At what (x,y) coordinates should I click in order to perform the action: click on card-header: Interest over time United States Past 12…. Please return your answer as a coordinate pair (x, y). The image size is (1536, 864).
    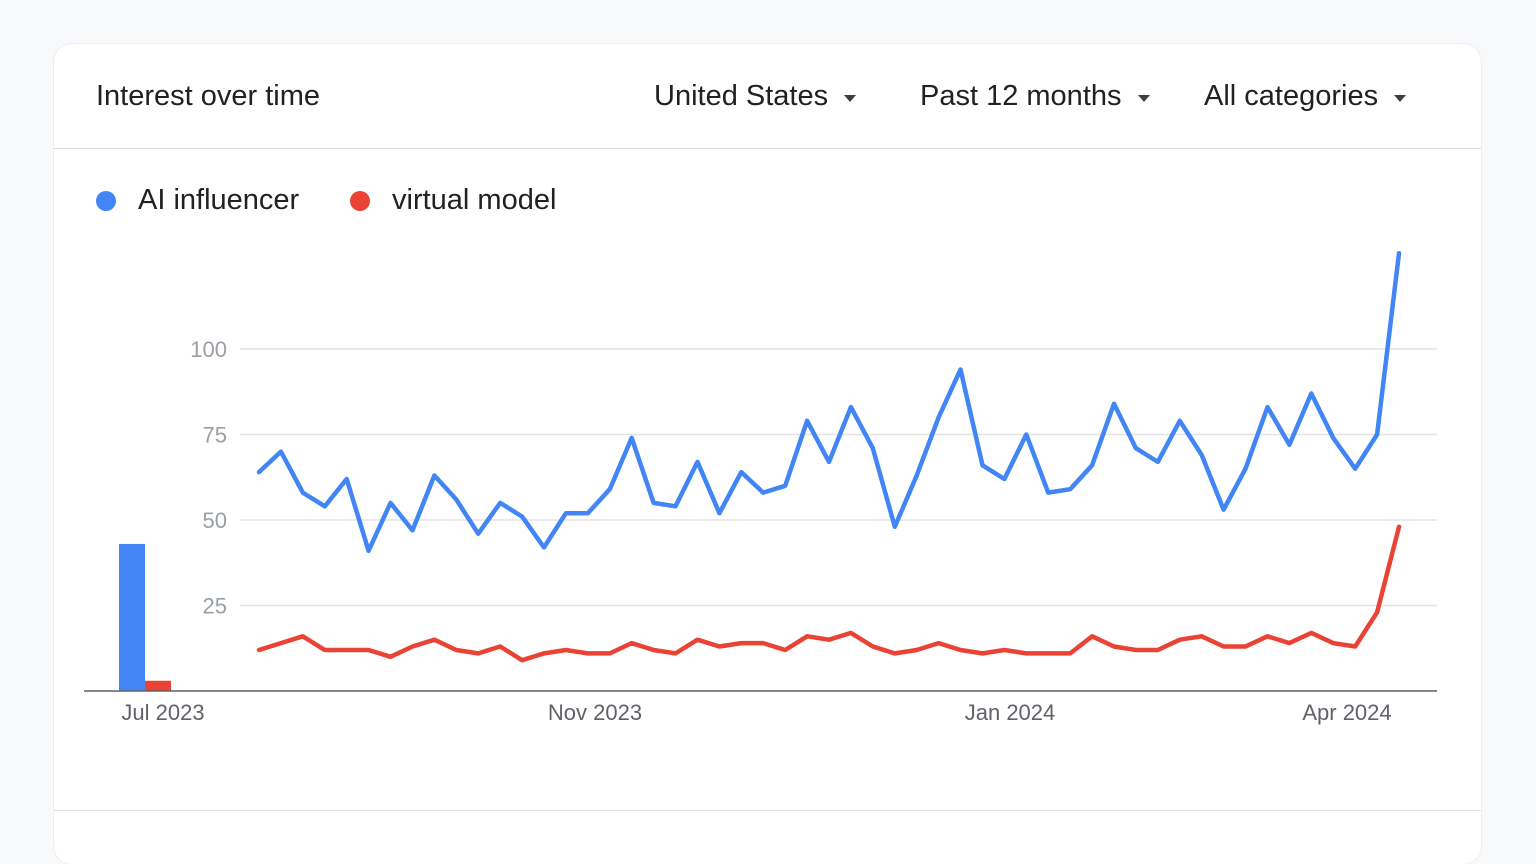
    Looking at the image, I should click on (767, 96).